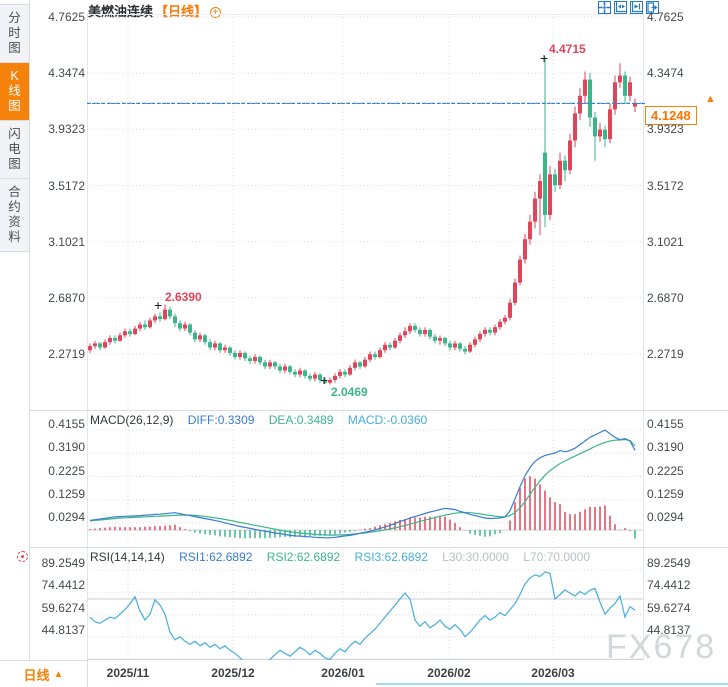 The height and width of the screenshot is (687, 728). Describe the element at coordinates (14, 150) in the screenshot. I see `sidebar-item-tick-chart: 闪电图` at that location.